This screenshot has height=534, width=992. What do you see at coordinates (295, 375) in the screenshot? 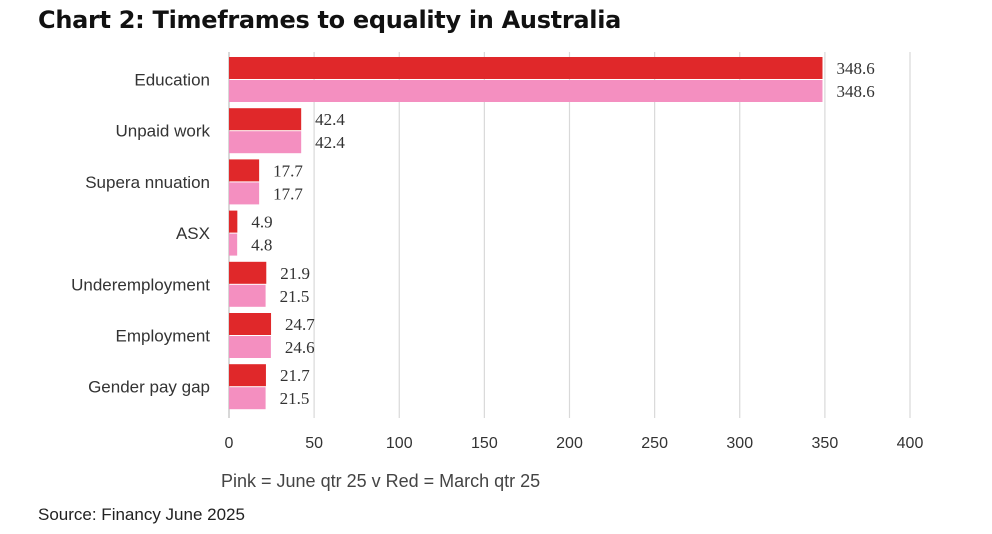
I see `value-label: 21.7` at bounding box center [295, 375].